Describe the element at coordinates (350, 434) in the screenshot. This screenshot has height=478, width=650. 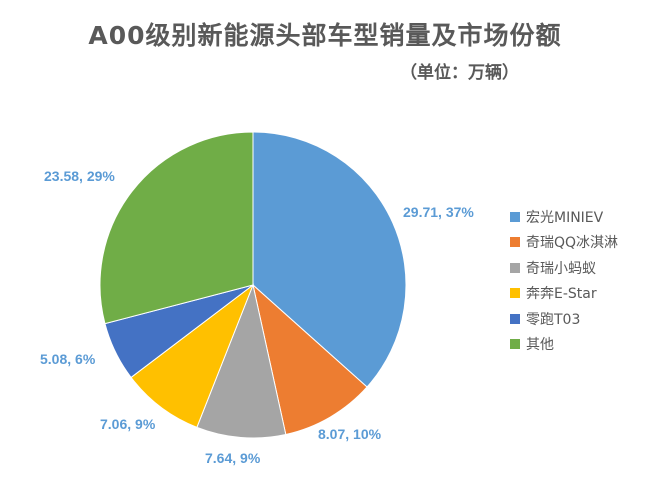
I see `data-label-qq-icecream: 8.07, 10%` at that location.